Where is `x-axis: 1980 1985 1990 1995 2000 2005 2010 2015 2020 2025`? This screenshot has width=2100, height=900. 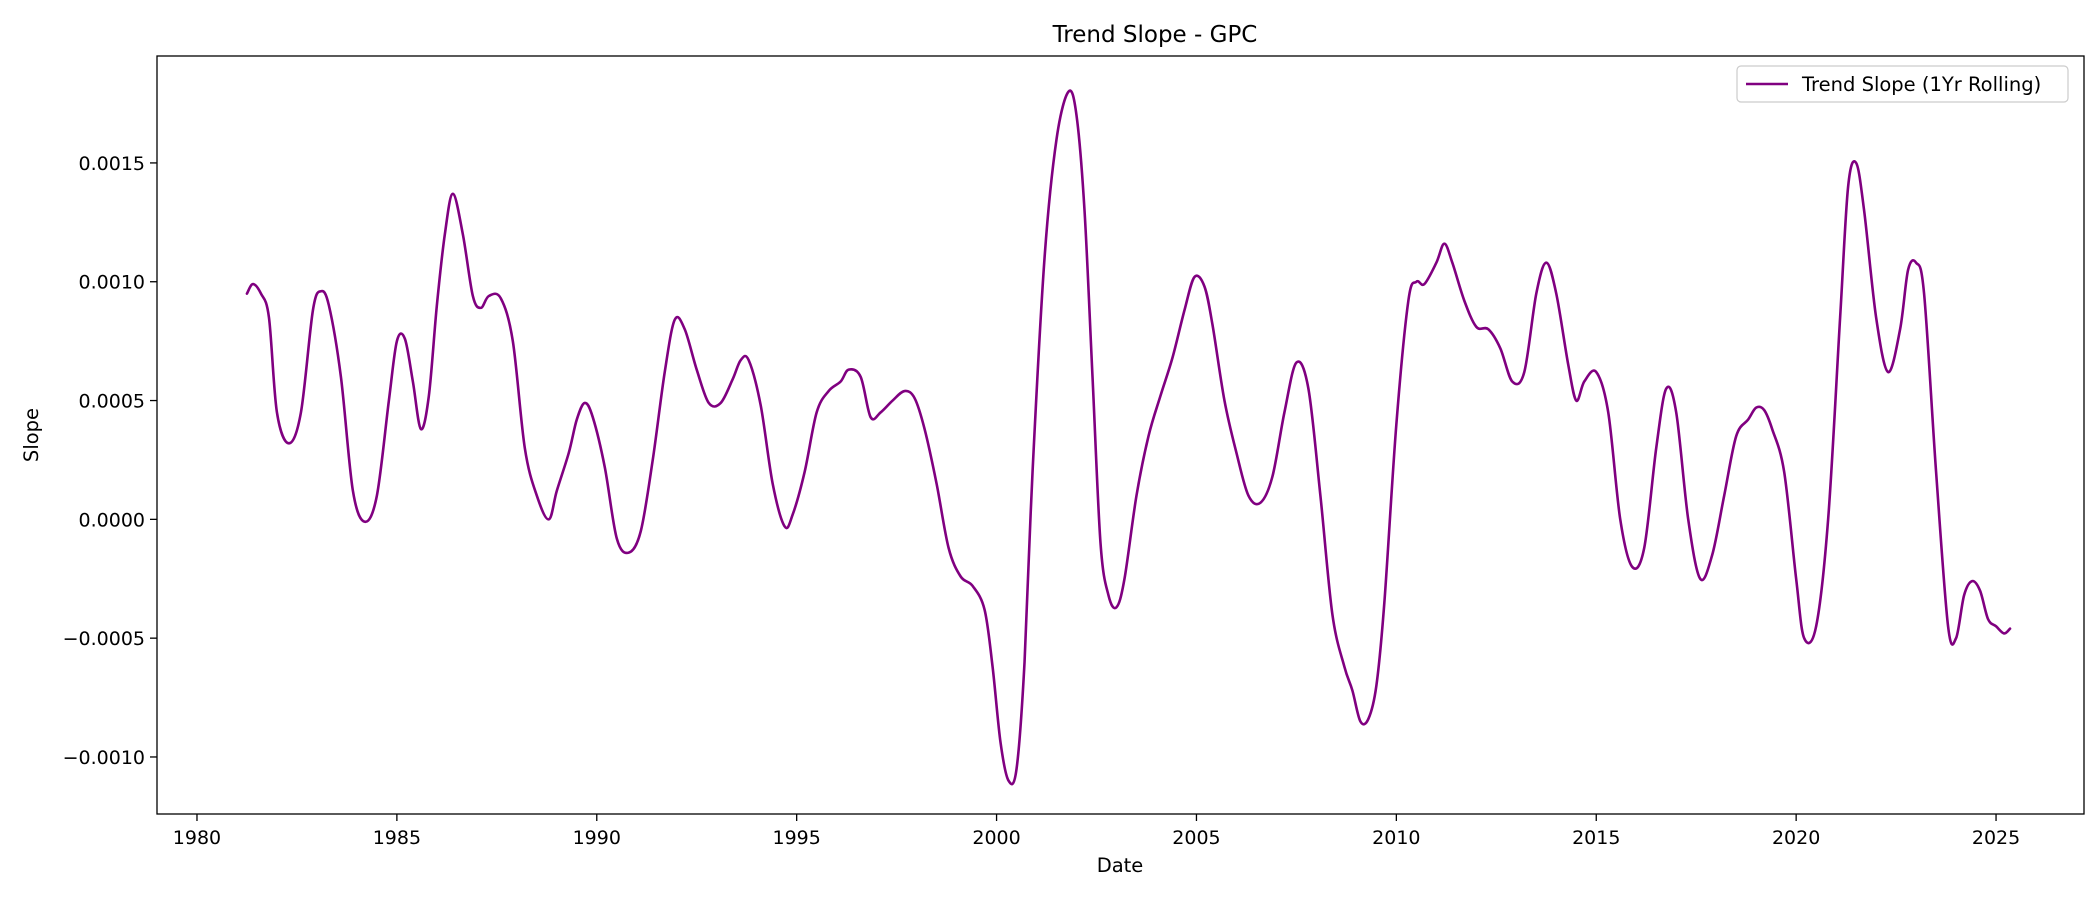 x-axis: 1980 1985 1990 1995 2000 2005 2010 2015 2020 2025 is located at coordinates (1096, 831).